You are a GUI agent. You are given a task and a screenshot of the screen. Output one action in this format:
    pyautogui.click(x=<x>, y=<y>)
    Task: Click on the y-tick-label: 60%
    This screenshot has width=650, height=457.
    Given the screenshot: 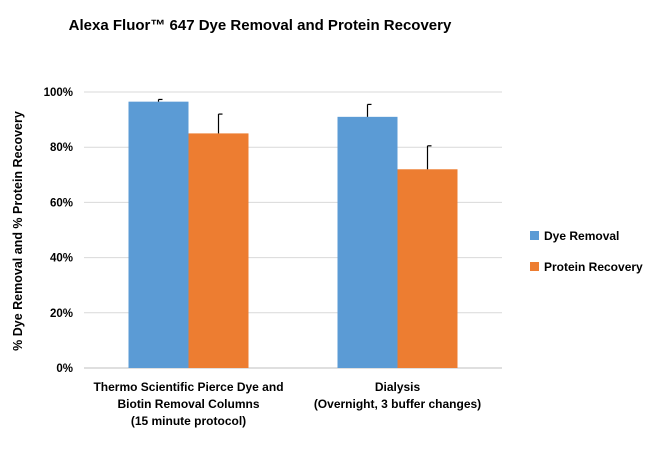 What is the action you would take?
    pyautogui.click(x=61, y=203)
    